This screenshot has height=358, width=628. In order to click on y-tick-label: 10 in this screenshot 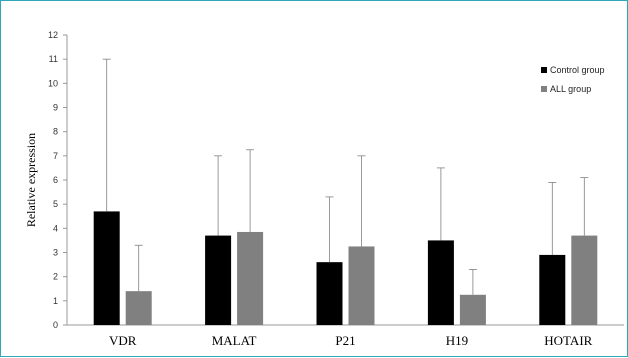, I will do `click(53, 83)`.